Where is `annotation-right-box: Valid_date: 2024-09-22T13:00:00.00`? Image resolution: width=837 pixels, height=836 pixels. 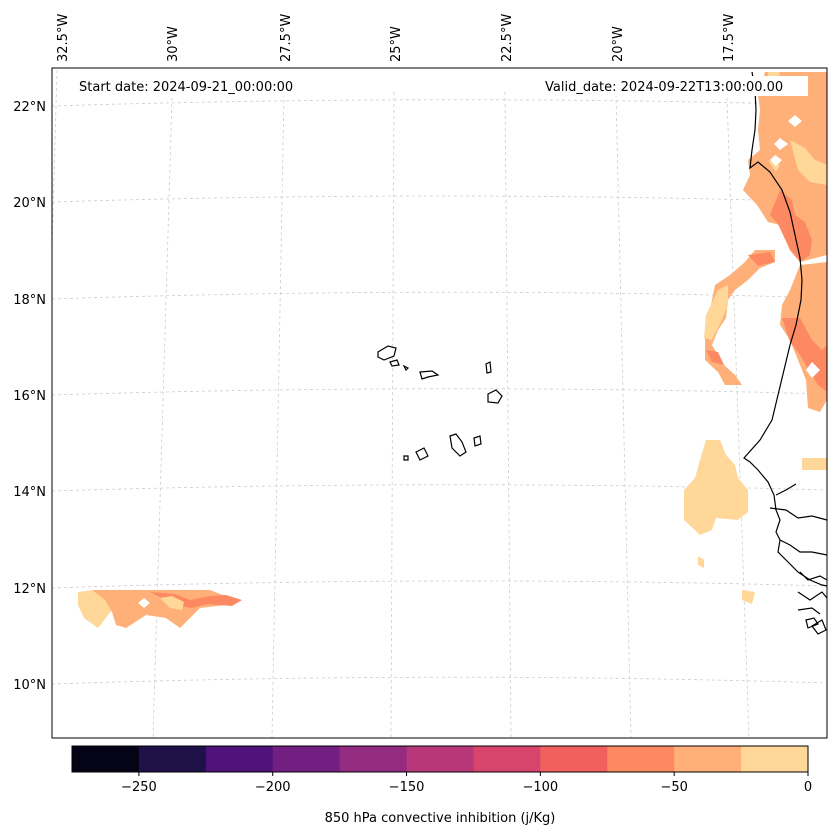
annotation-right-box: Valid_date: 2024-09-22T13:00:00.00 is located at coordinates (673, 86).